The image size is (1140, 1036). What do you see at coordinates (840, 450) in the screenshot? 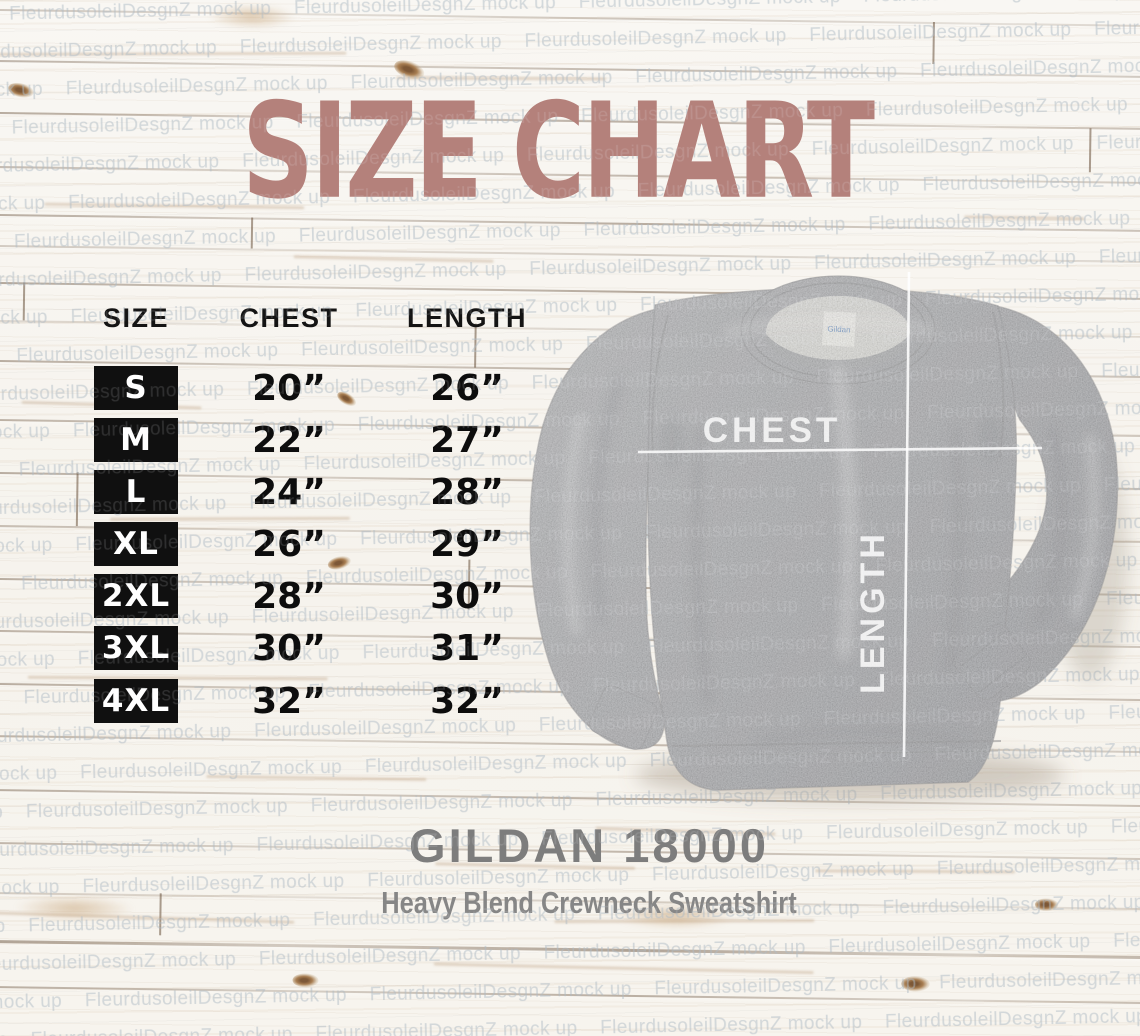
I see `chest-measure-line` at bounding box center [840, 450].